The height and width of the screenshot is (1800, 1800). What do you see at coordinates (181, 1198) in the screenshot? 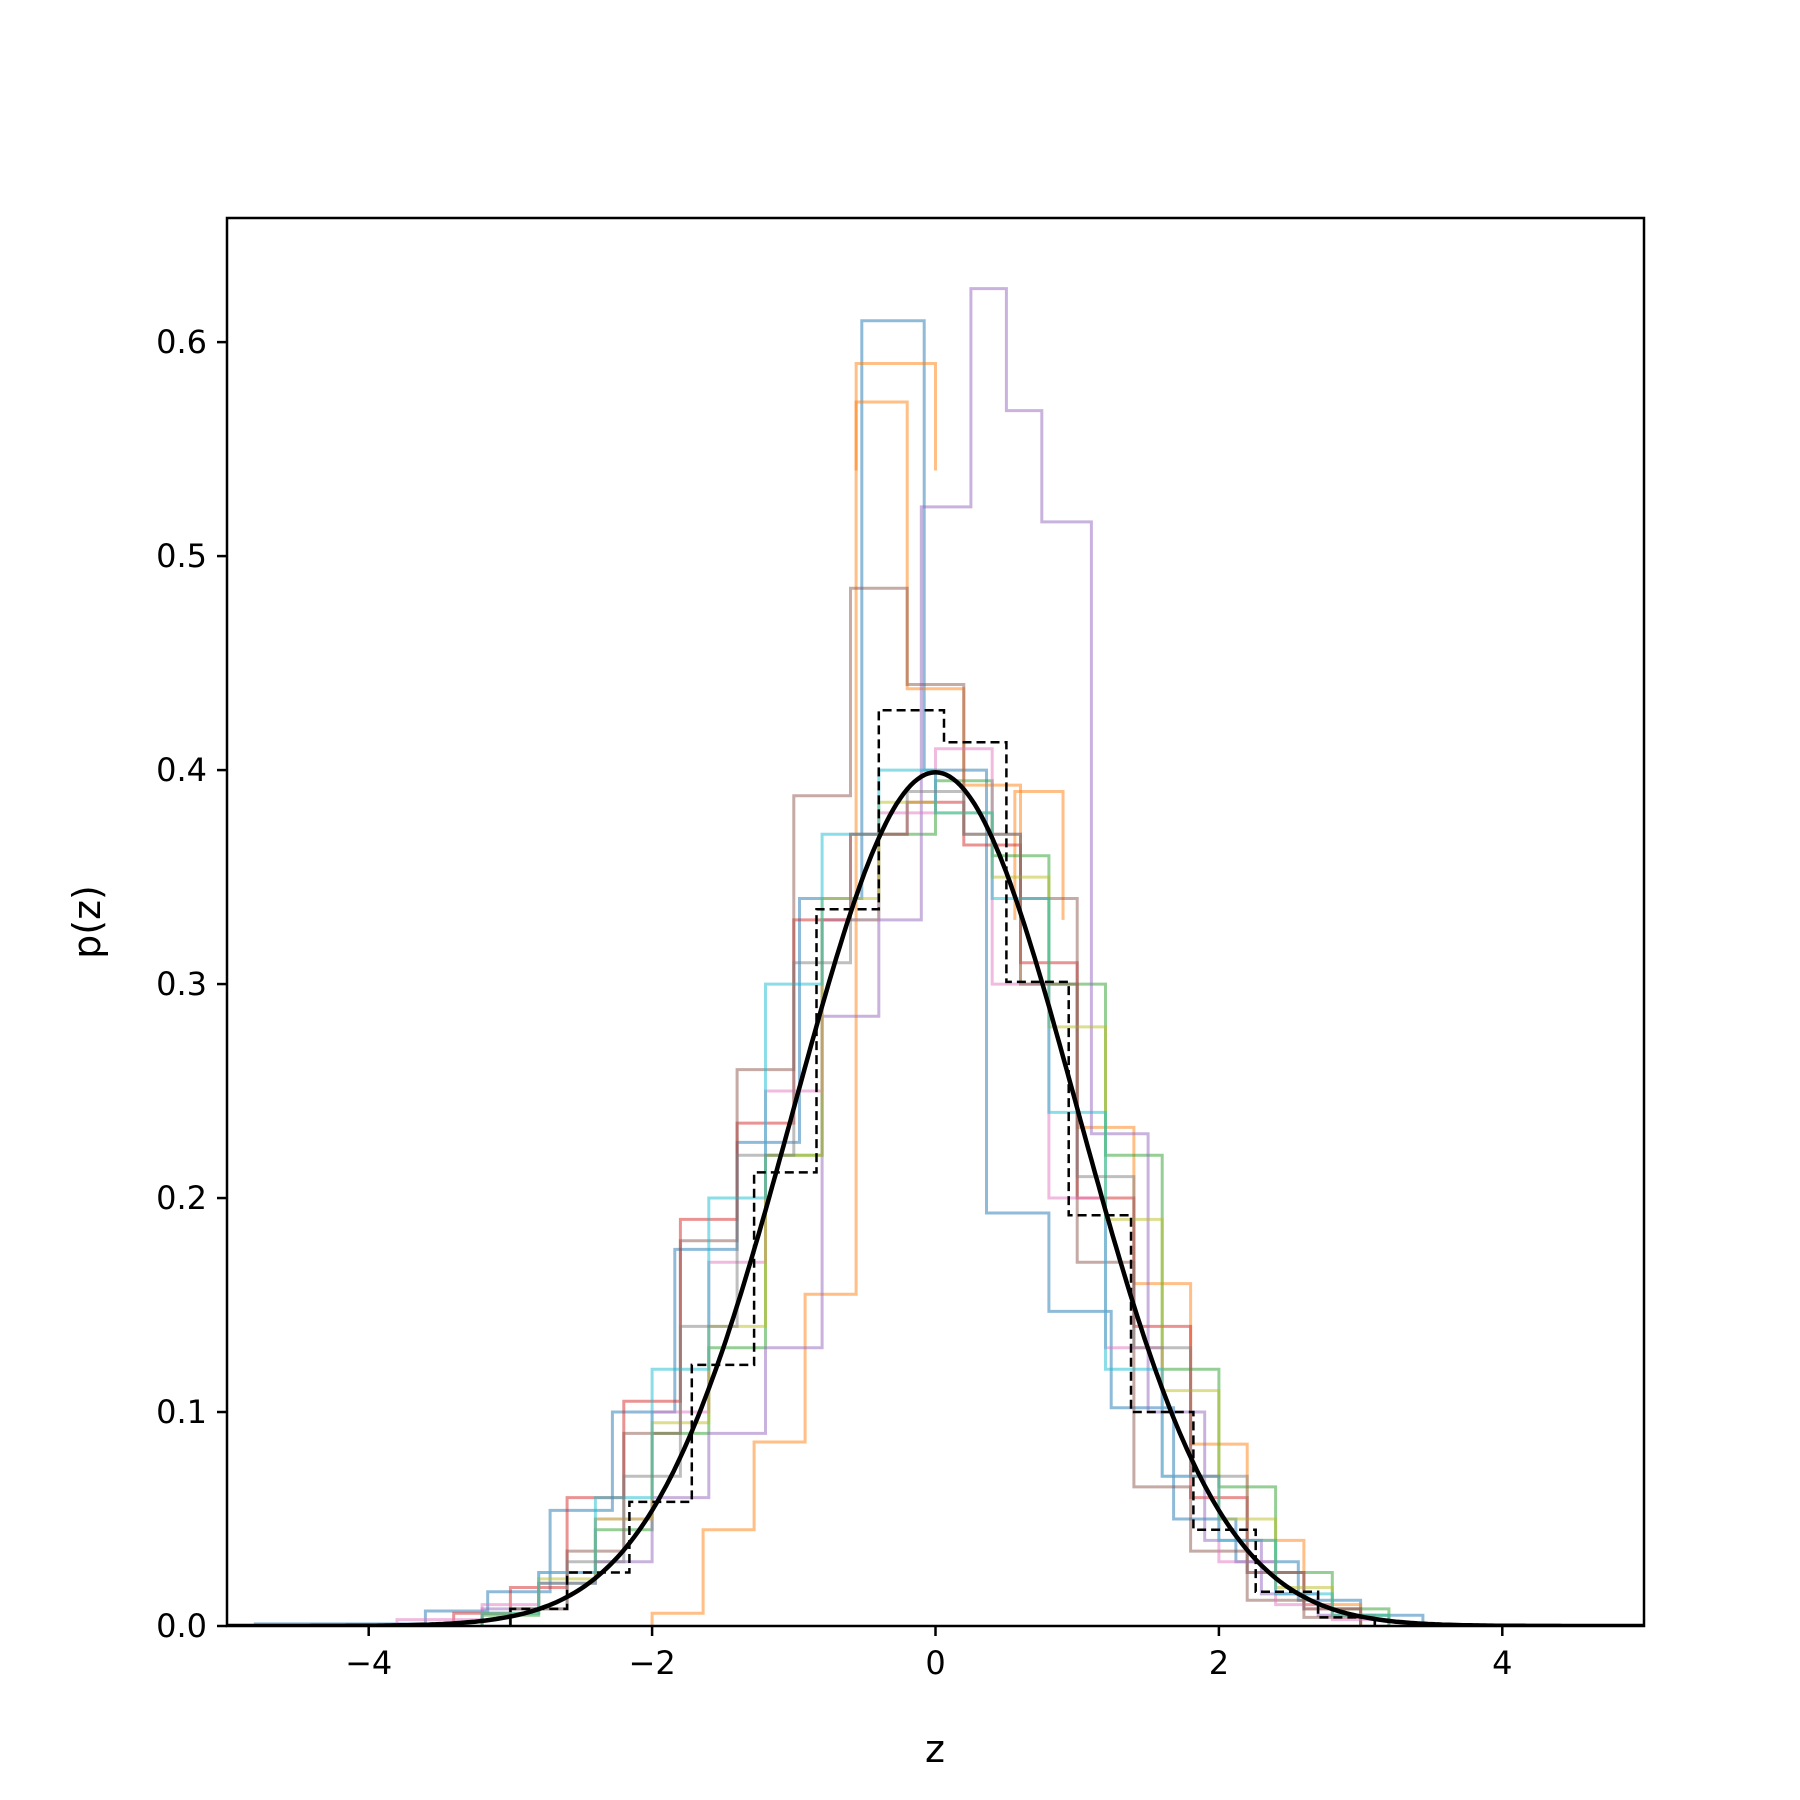
I see `y-tick-label: 0.2` at bounding box center [181, 1198].